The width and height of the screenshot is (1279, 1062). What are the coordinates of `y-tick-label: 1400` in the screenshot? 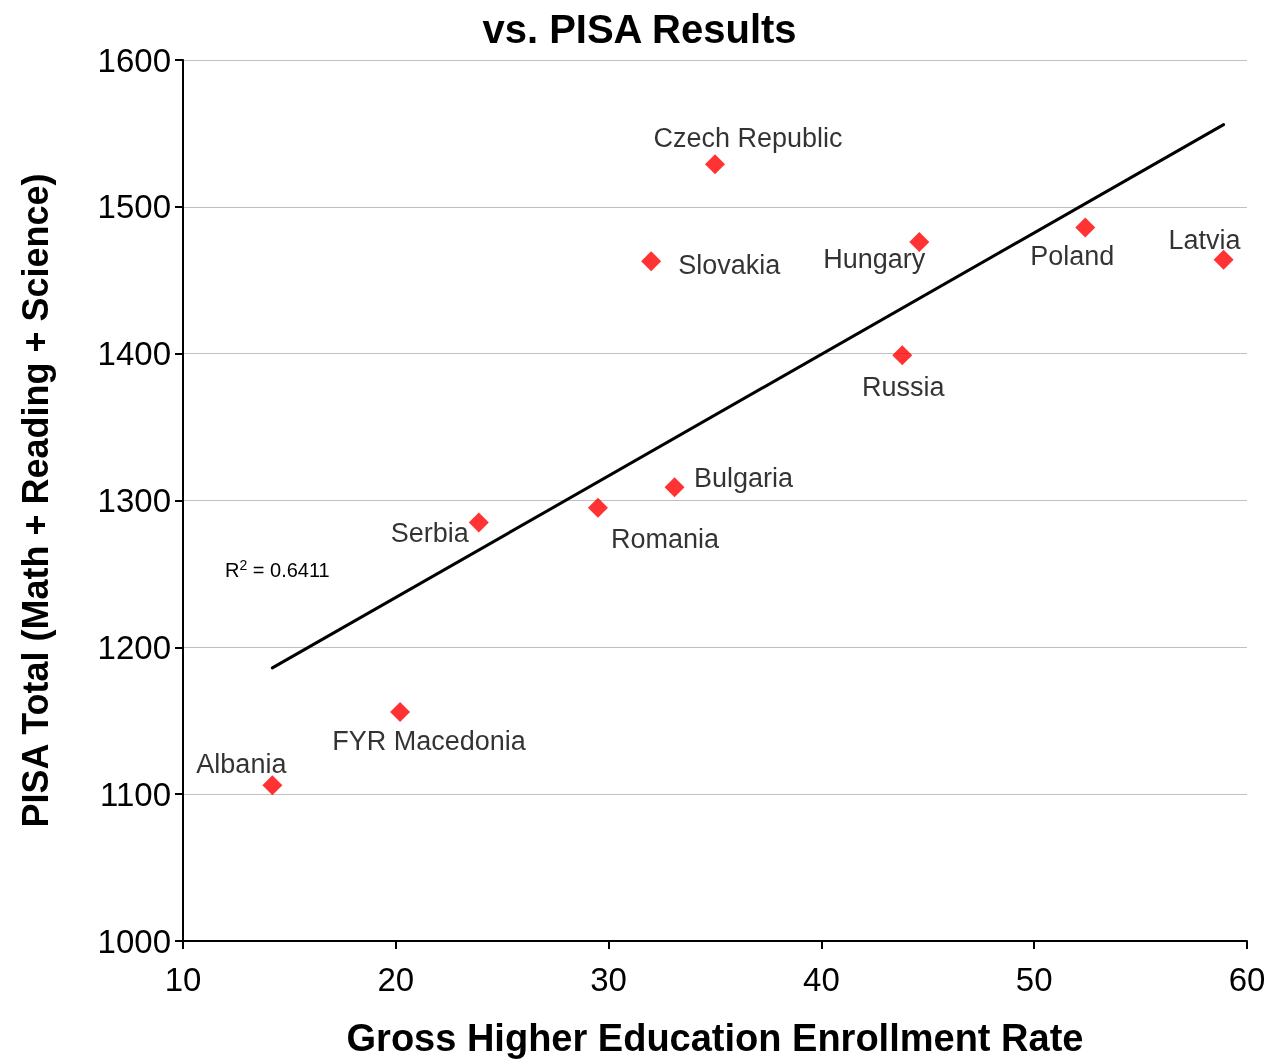 It's located at (134, 354).